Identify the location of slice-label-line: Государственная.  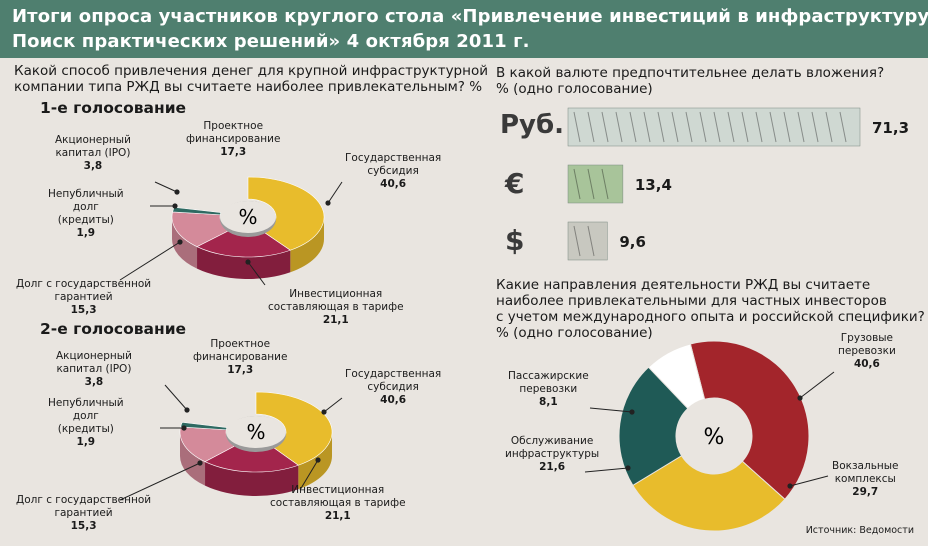
(393, 158).